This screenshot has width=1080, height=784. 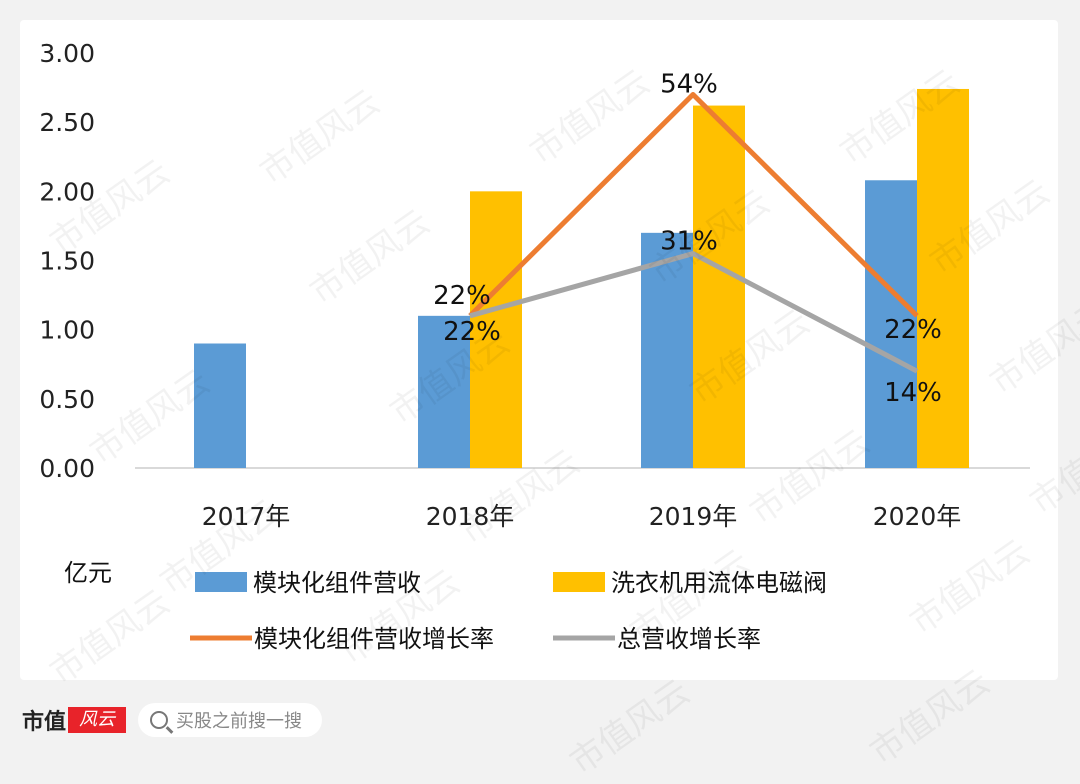 I want to click on legend-label: 洗衣机用流体电磁阀, so click(x=719, y=583).